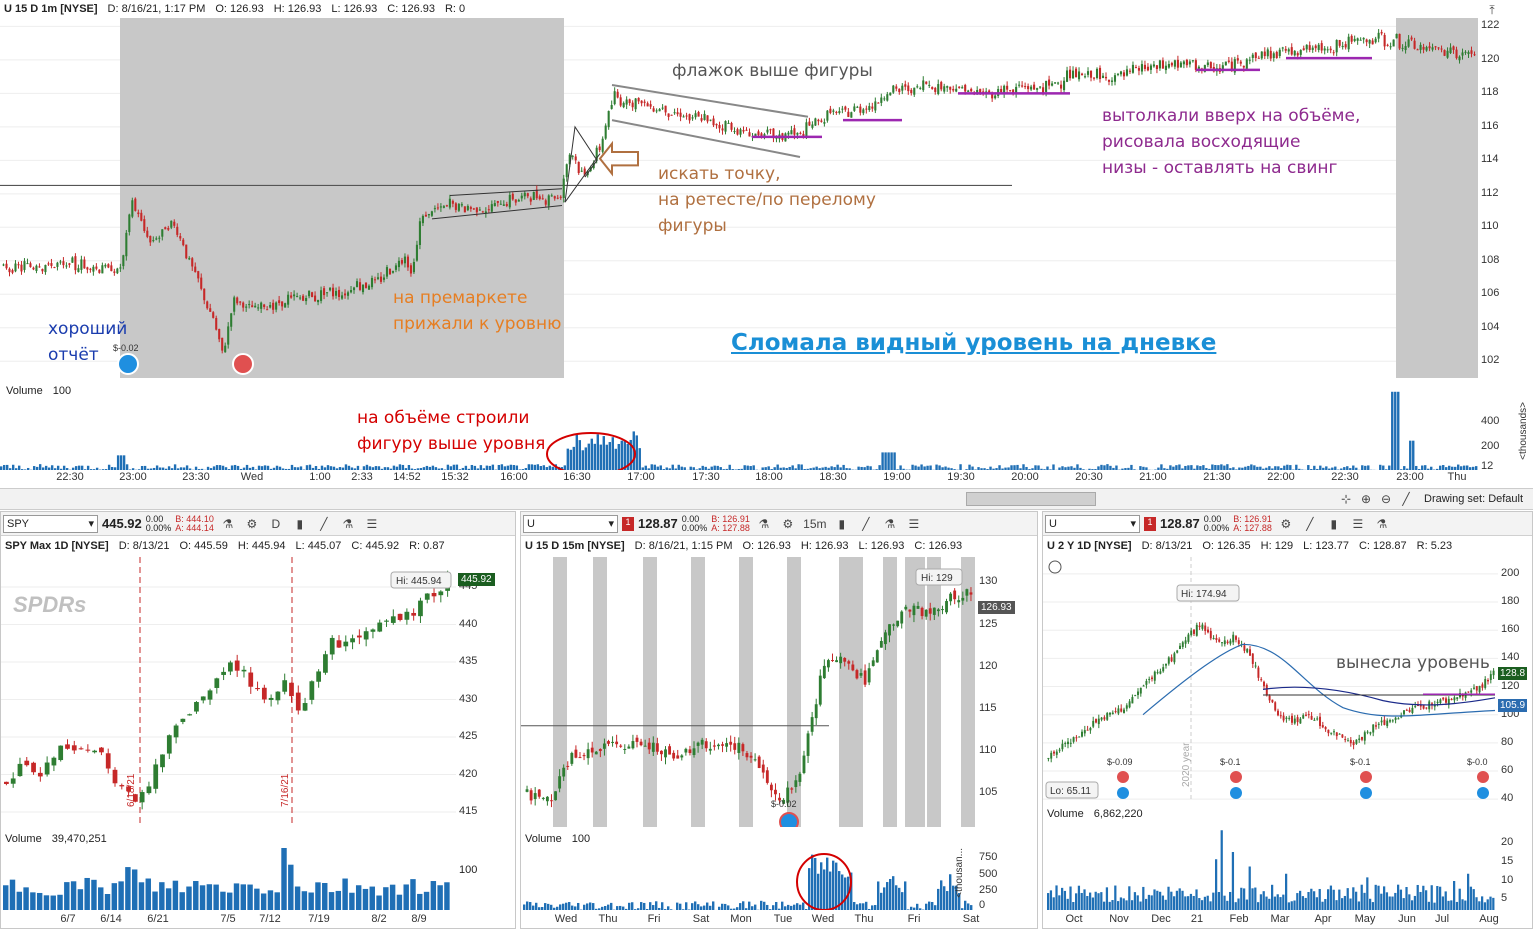 This screenshot has width=1533, height=929. I want to click on u2y-symbol-input: U ▾, so click(1092, 523).